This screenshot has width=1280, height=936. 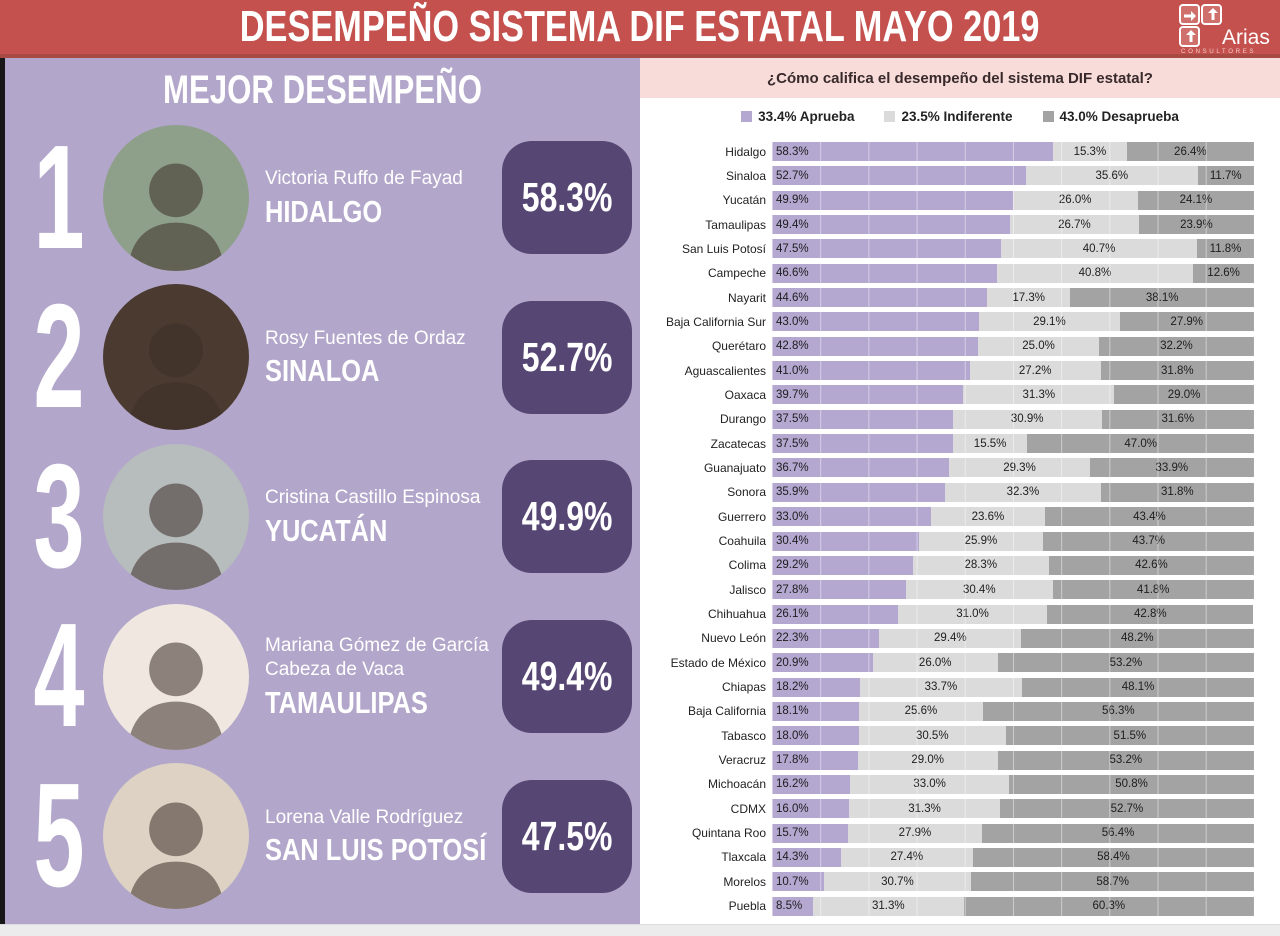 I want to click on legend-item: 33.4% Aprueba, so click(x=797, y=116).